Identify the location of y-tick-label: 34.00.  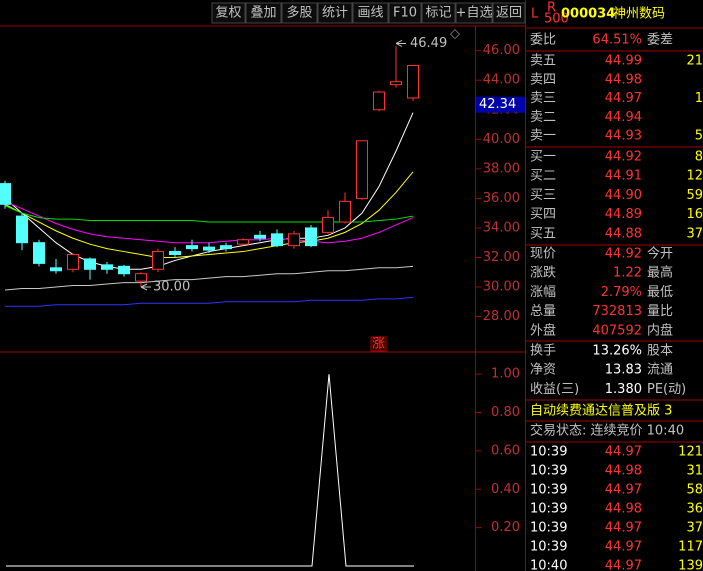
(501, 227).